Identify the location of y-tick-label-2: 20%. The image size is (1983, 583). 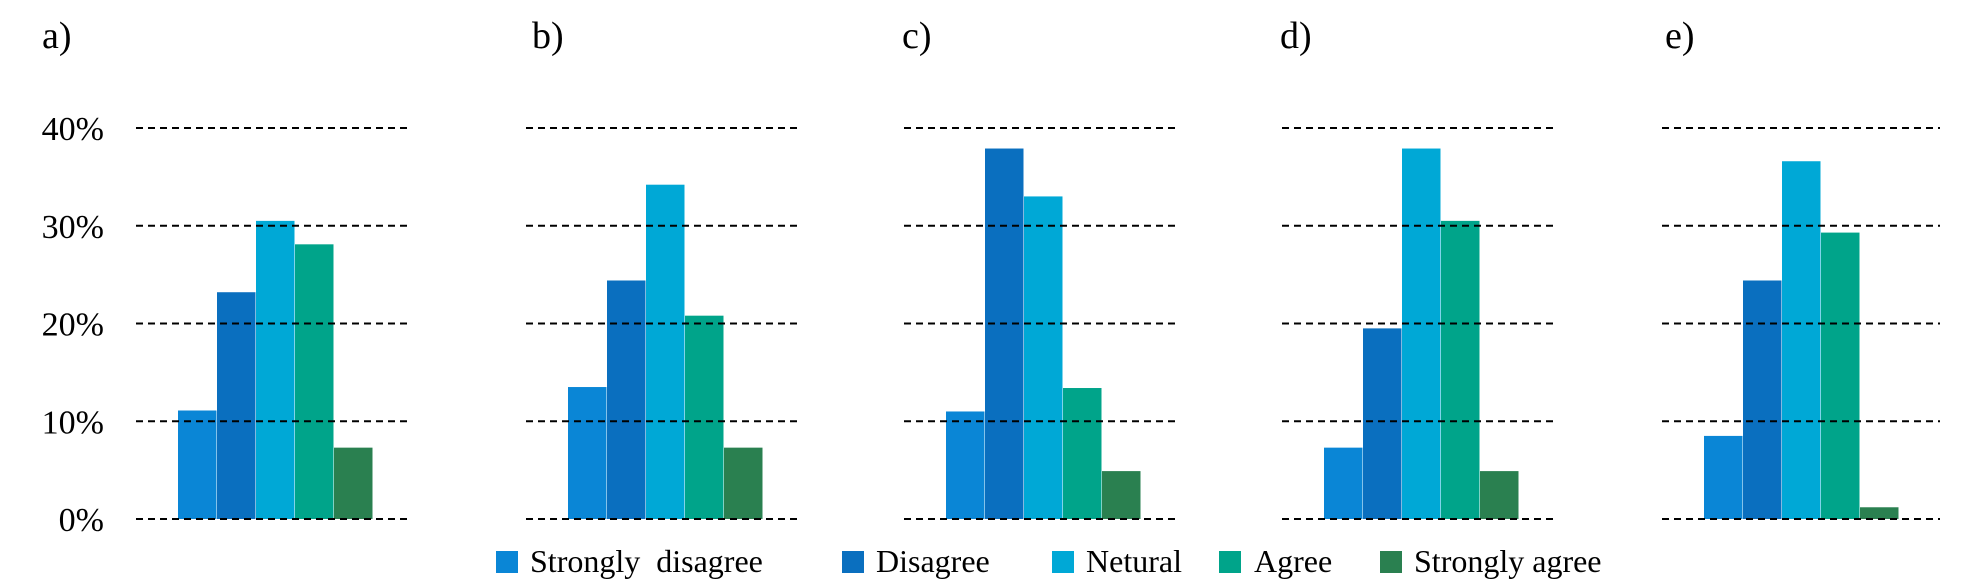
(73, 325).